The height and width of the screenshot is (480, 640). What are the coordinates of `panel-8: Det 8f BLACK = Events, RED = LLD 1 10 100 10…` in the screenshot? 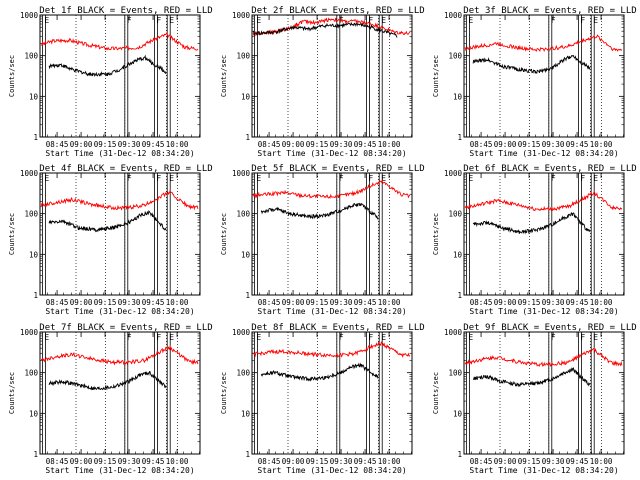 It's located at (322, 399).